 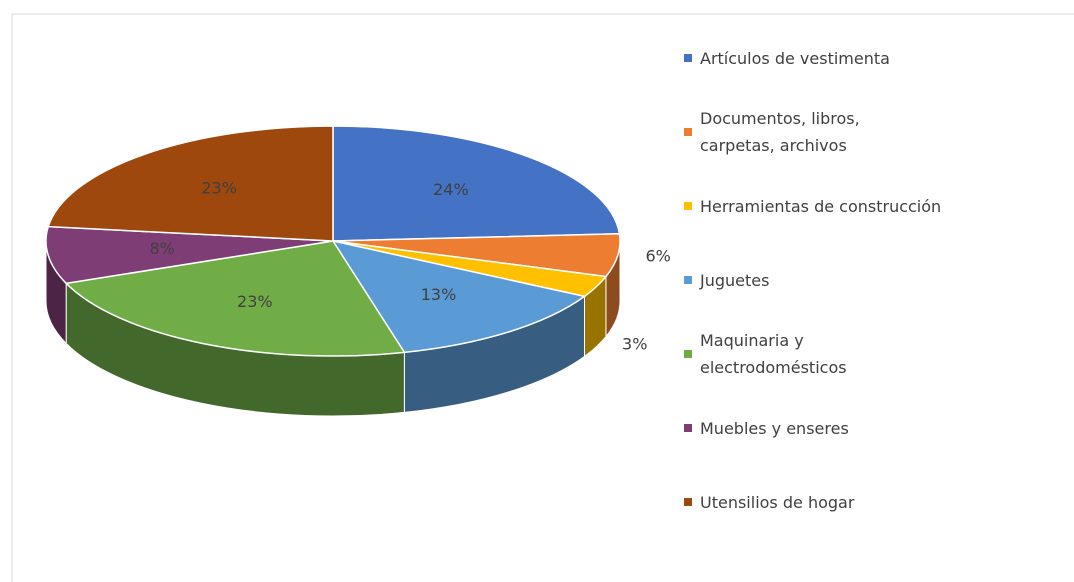 I want to click on legend-label: Juguetes, so click(x=735, y=280).